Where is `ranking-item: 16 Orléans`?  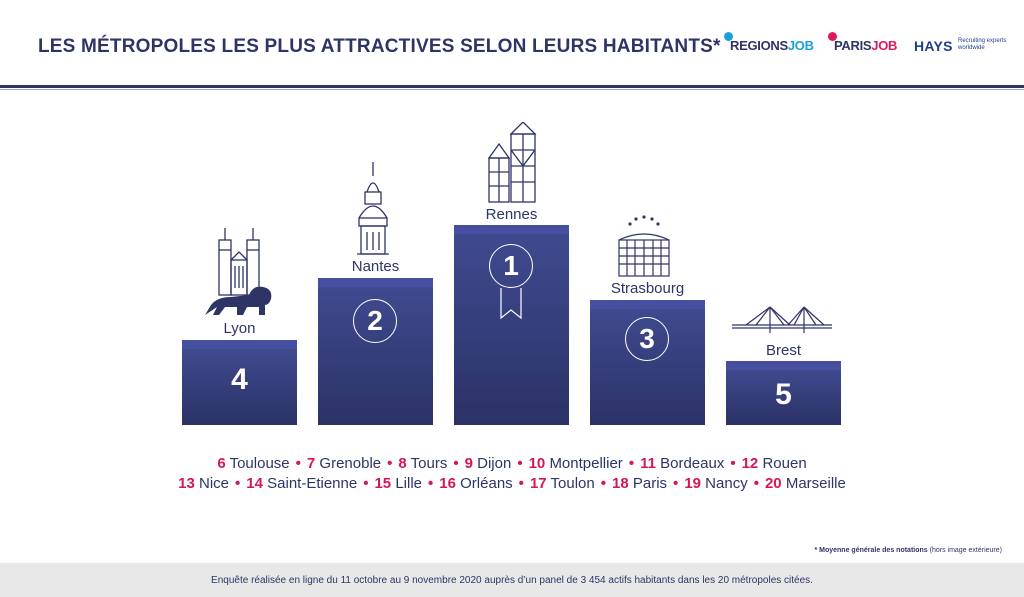 ranking-item: 16 Orléans is located at coordinates (475, 483).